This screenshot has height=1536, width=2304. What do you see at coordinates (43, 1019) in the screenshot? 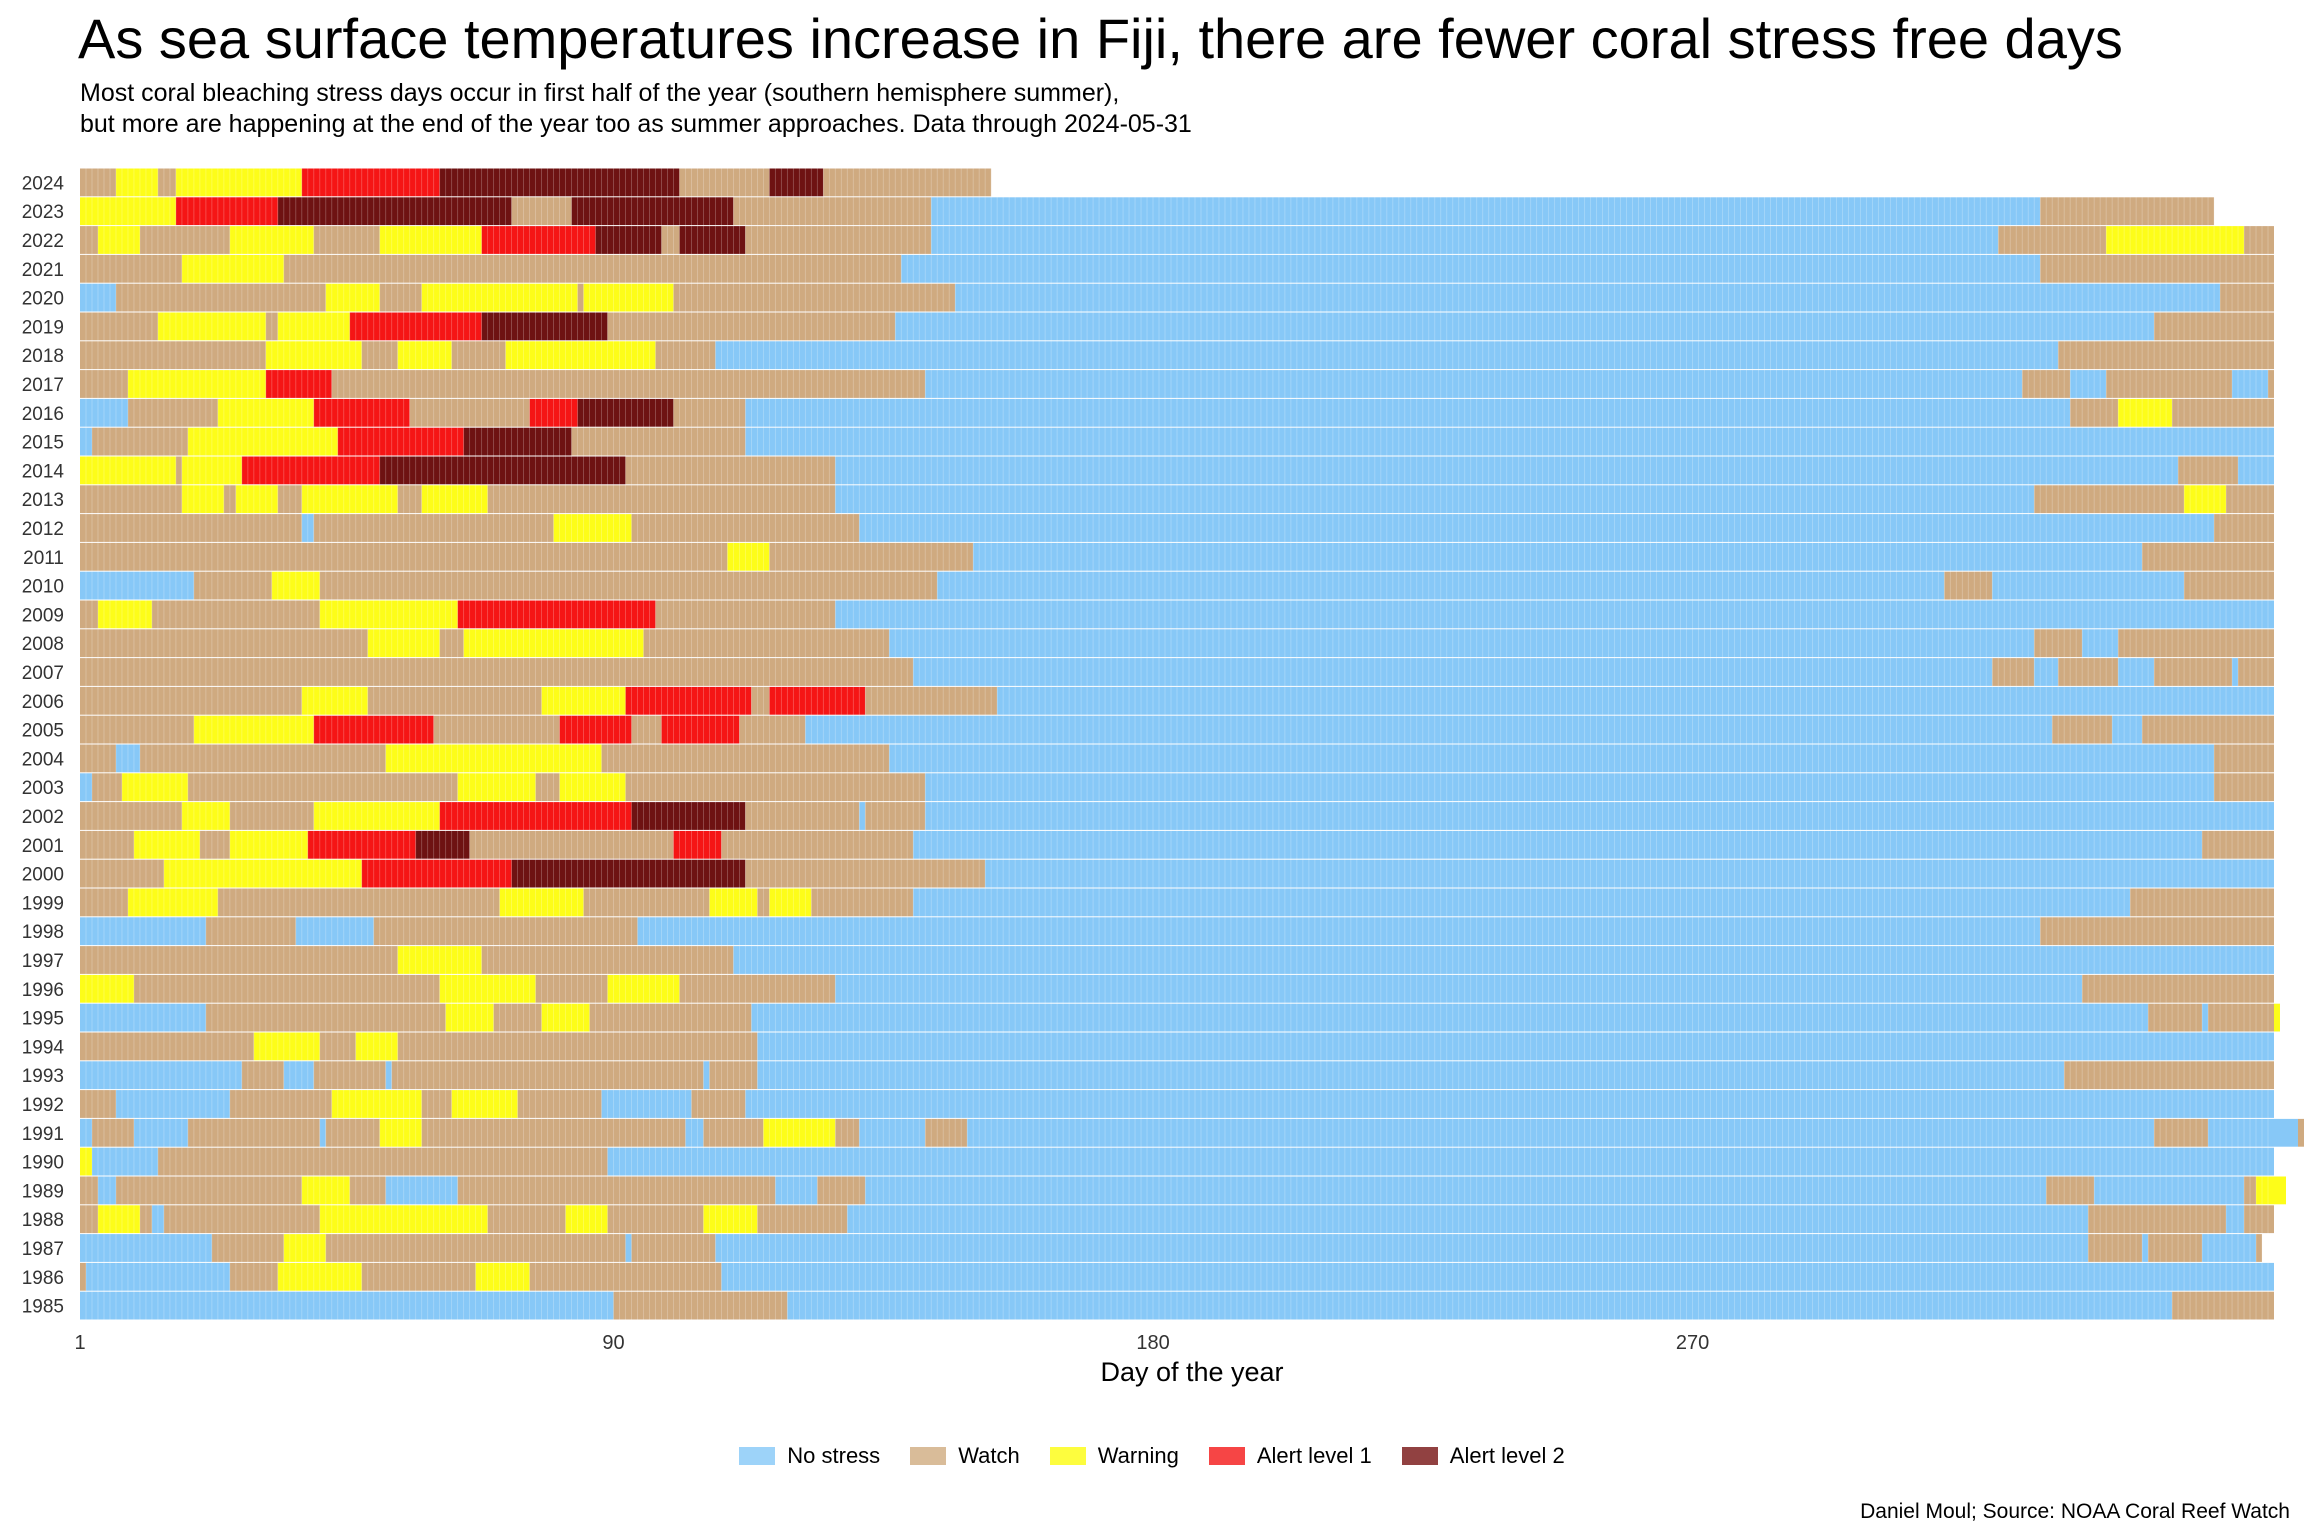
I see `year-label-1995: 1995` at bounding box center [43, 1019].